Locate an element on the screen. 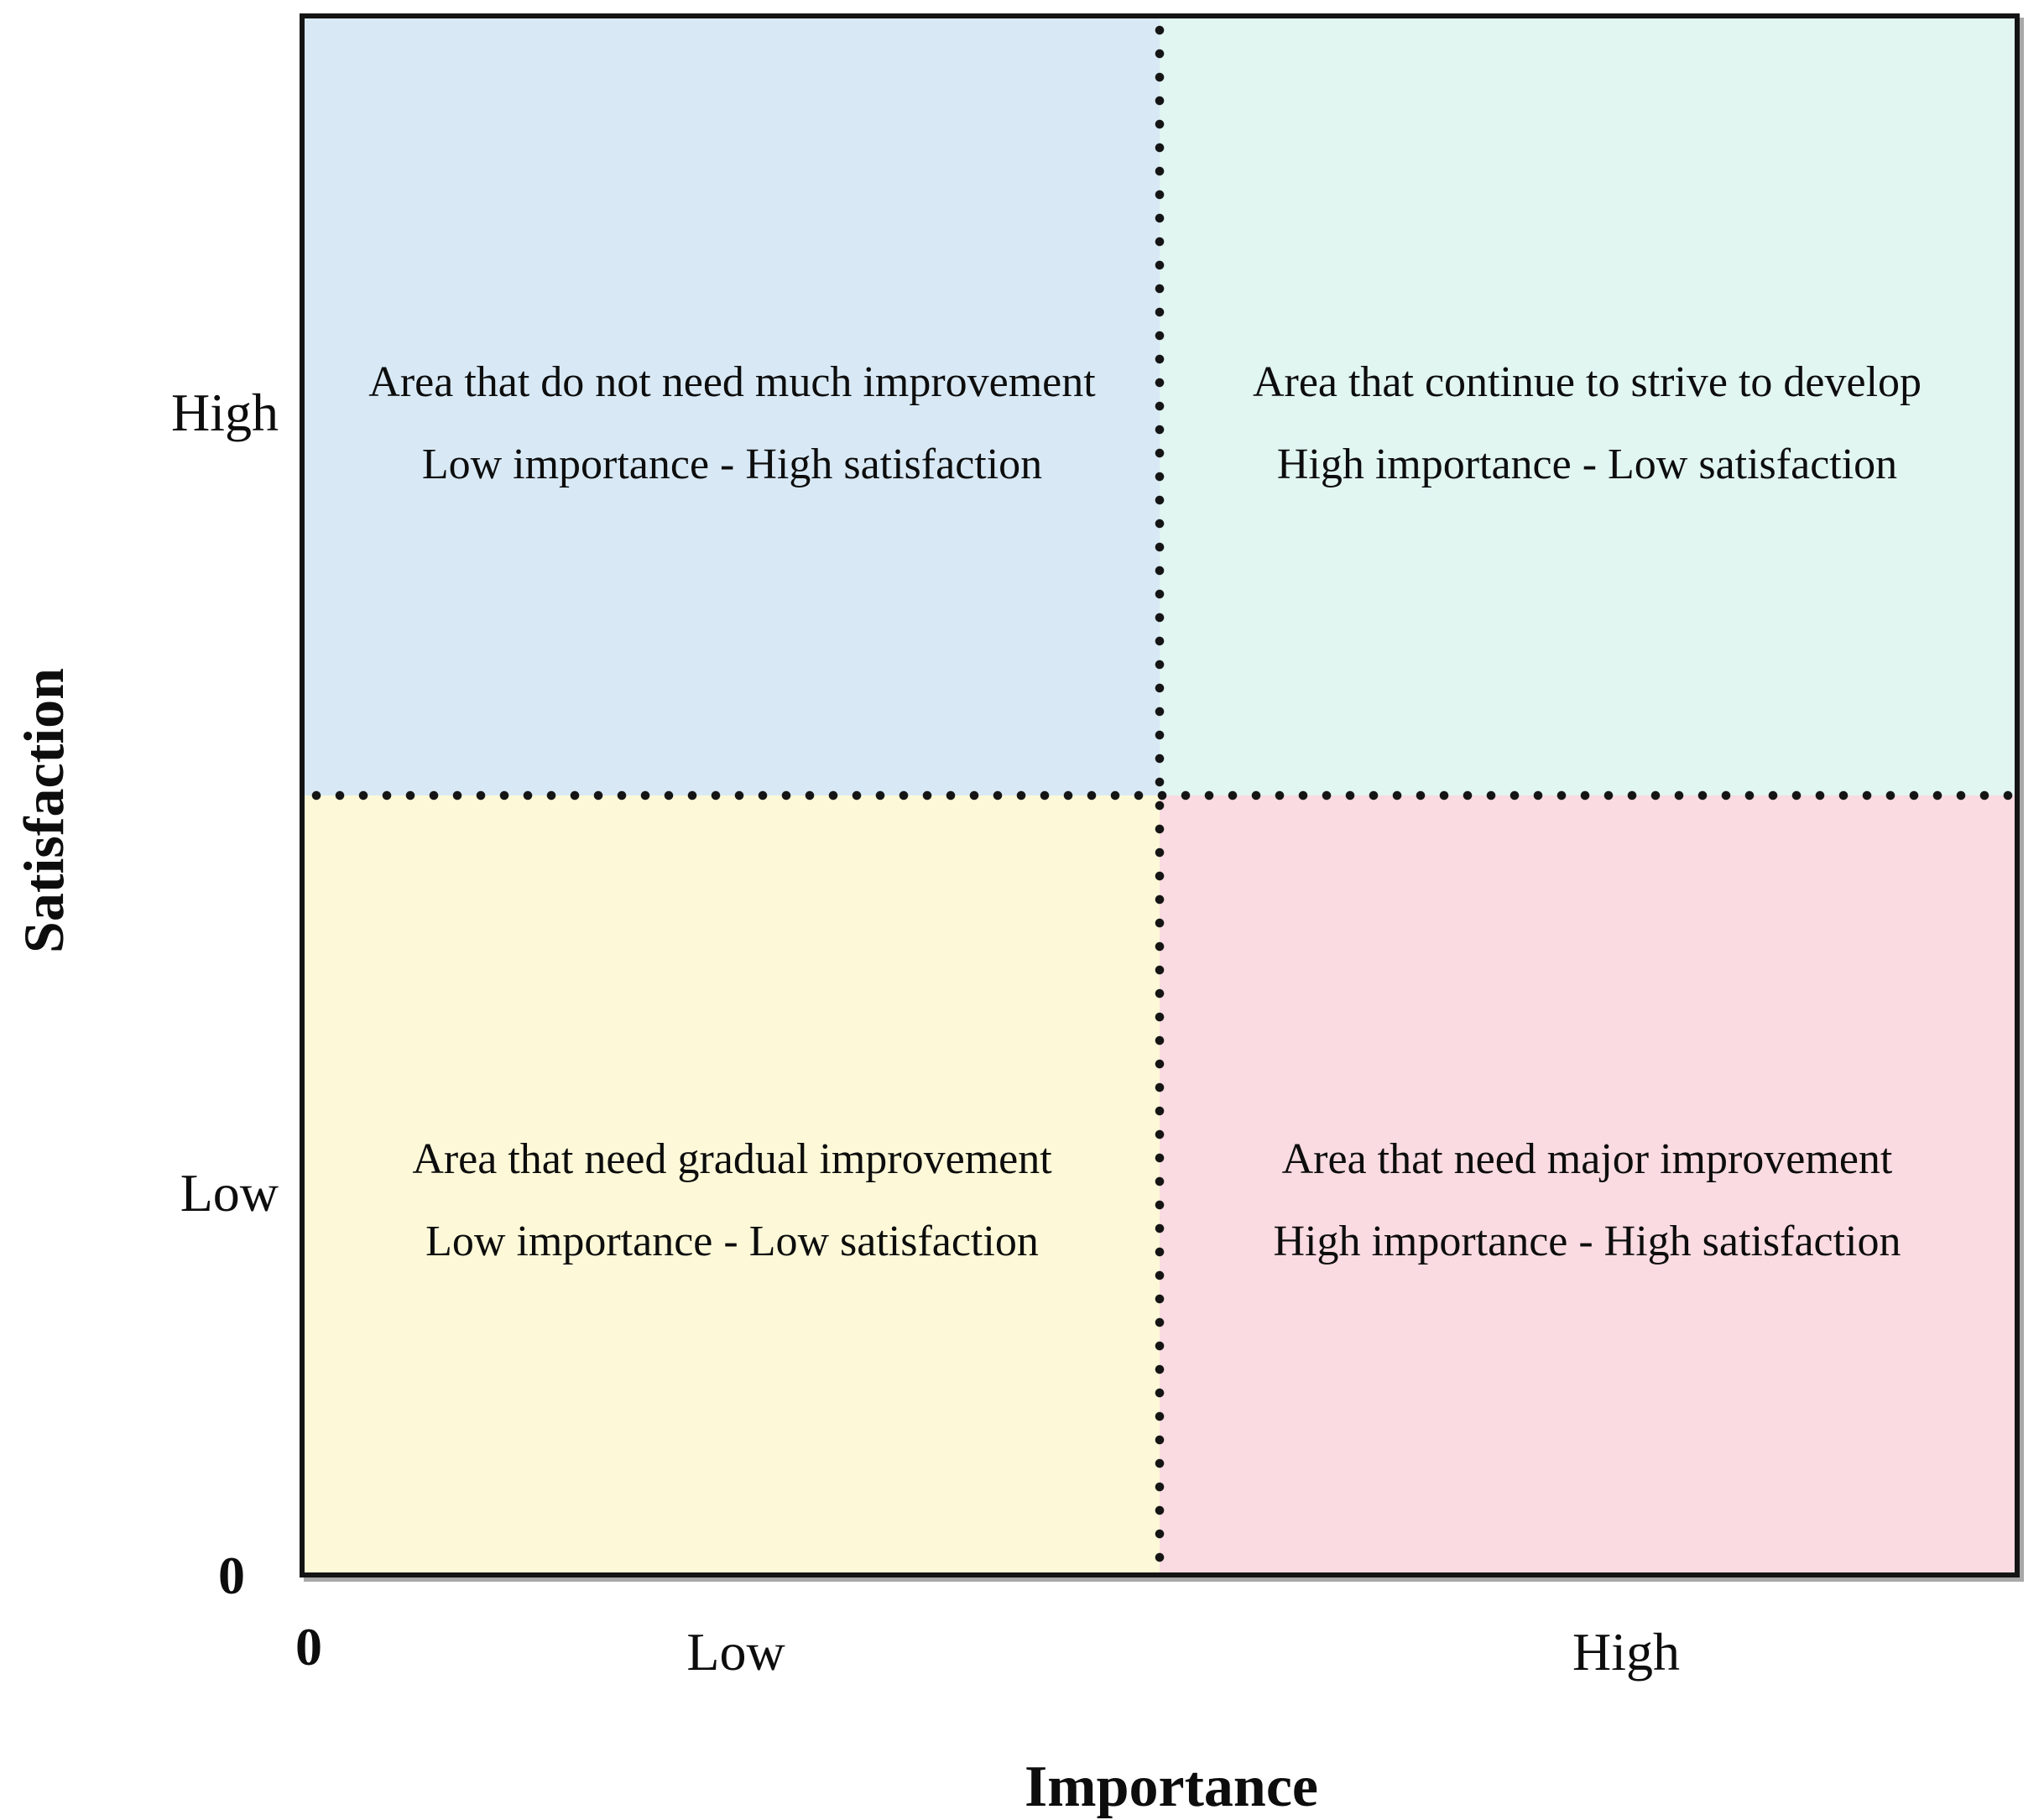 The image size is (2044, 1820). y-tick-low: Low is located at coordinates (230, 1193).